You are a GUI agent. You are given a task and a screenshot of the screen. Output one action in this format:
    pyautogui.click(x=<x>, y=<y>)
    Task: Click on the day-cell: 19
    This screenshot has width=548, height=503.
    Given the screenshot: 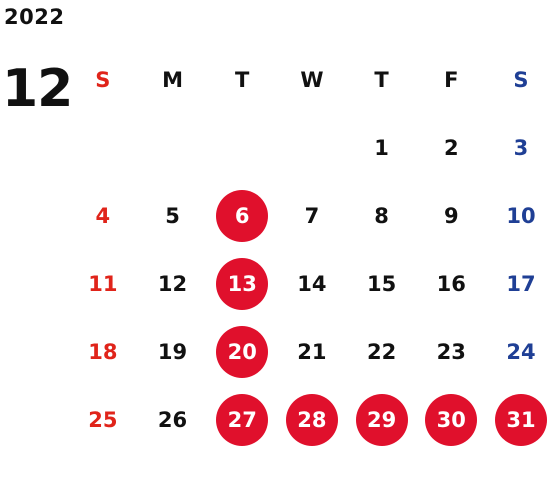 What is the action you would take?
    pyautogui.click(x=173, y=352)
    